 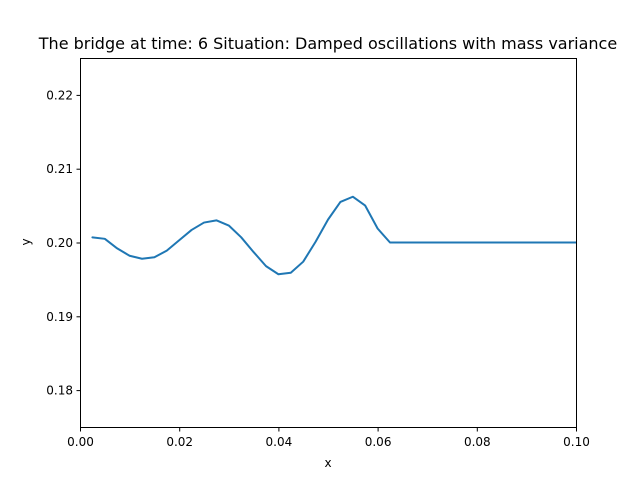 What do you see at coordinates (59, 317) in the screenshot?
I see `y-tick-label: 0.19` at bounding box center [59, 317].